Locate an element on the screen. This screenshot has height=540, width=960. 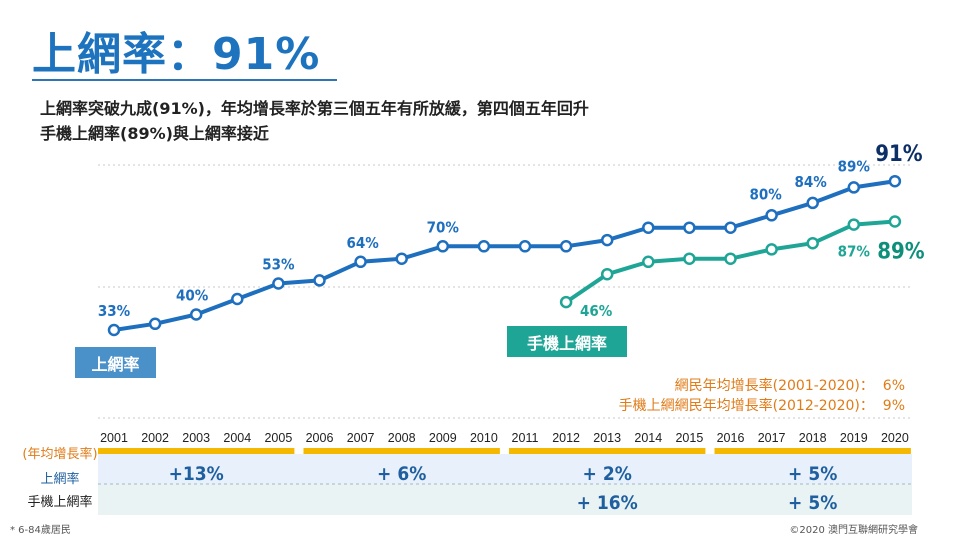
year-label-2003: 2003 is located at coordinates (196, 438).